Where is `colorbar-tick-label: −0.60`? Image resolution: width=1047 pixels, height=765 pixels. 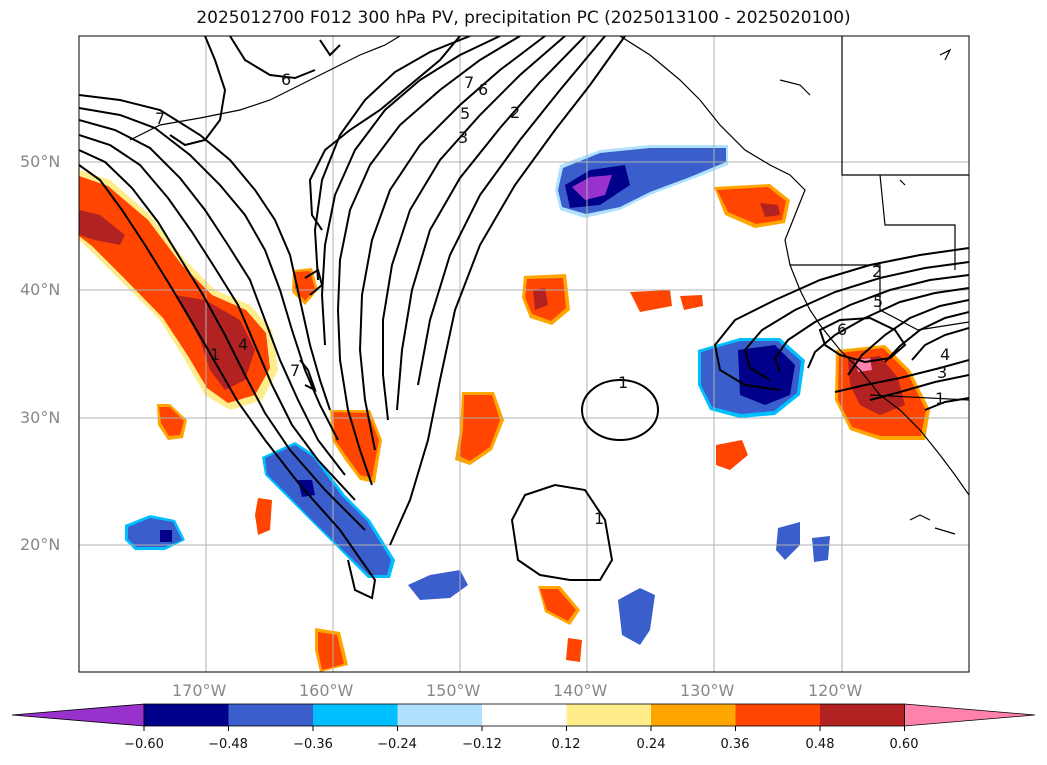
colorbar-tick-label: −0.60 is located at coordinates (144, 744).